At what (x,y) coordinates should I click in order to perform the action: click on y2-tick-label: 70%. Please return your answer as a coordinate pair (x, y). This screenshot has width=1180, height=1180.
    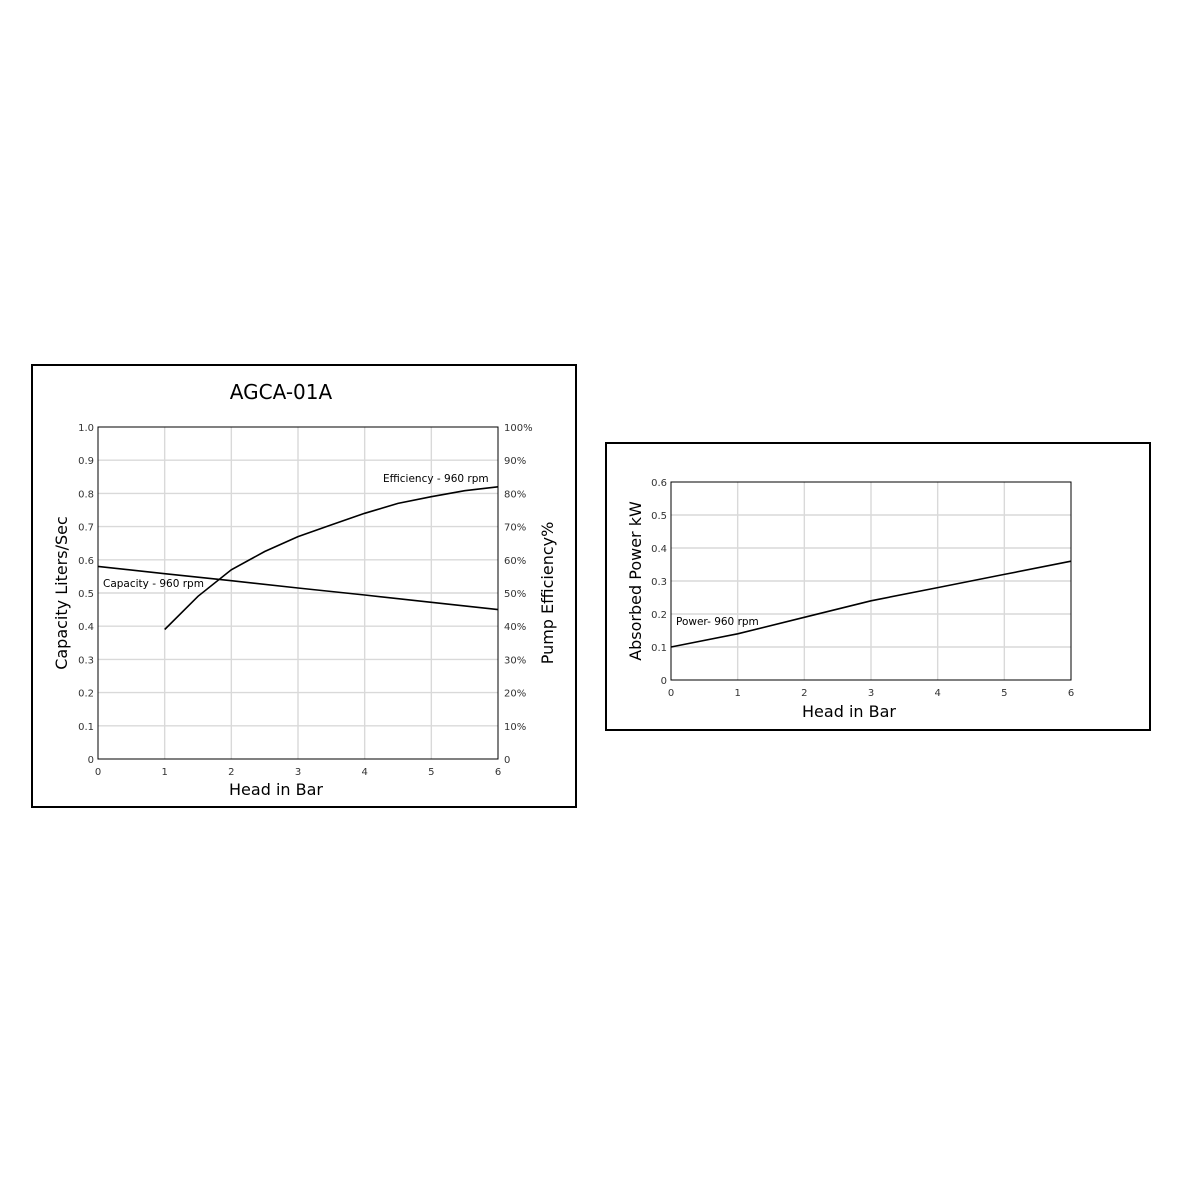
    Looking at the image, I should click on (515, 528).